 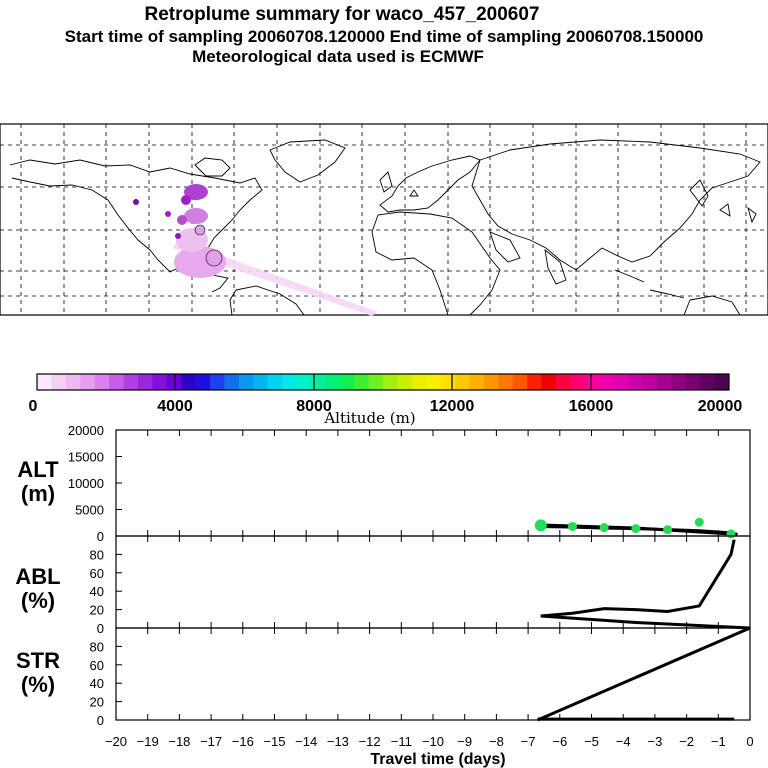 What do you see at coordinates (196, 216) in the screenshot?
I see `plume-blob-mid` at bounding box center [196, 216].